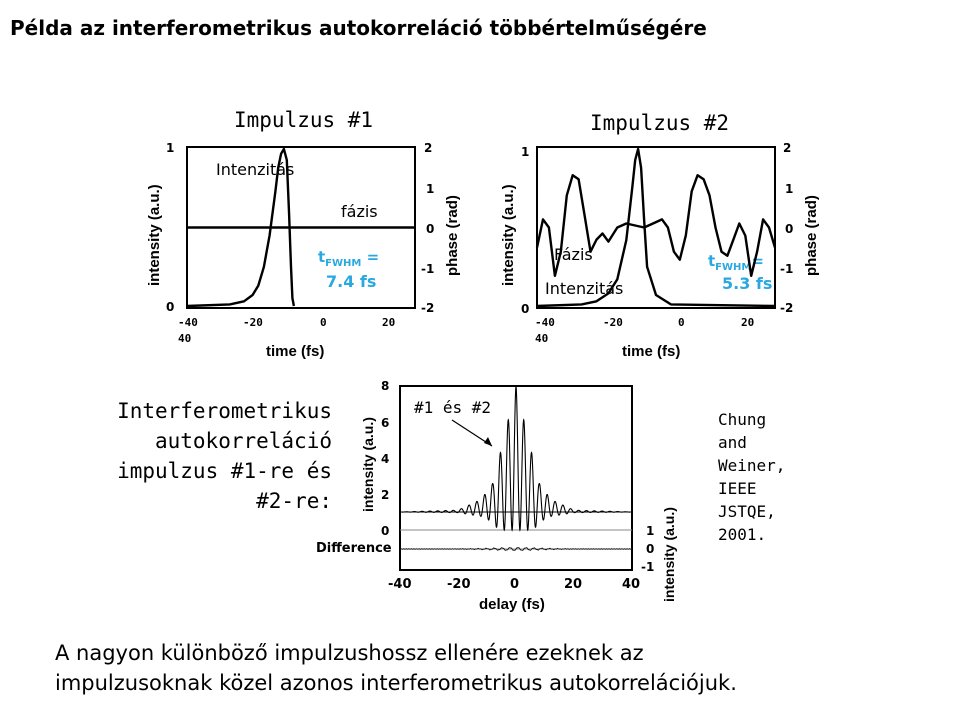  What do you see at coordinates (787, 269) in the screenshot?
I see `pulse2-yright-tick-m1: -1` at bounding box center [787, 269].